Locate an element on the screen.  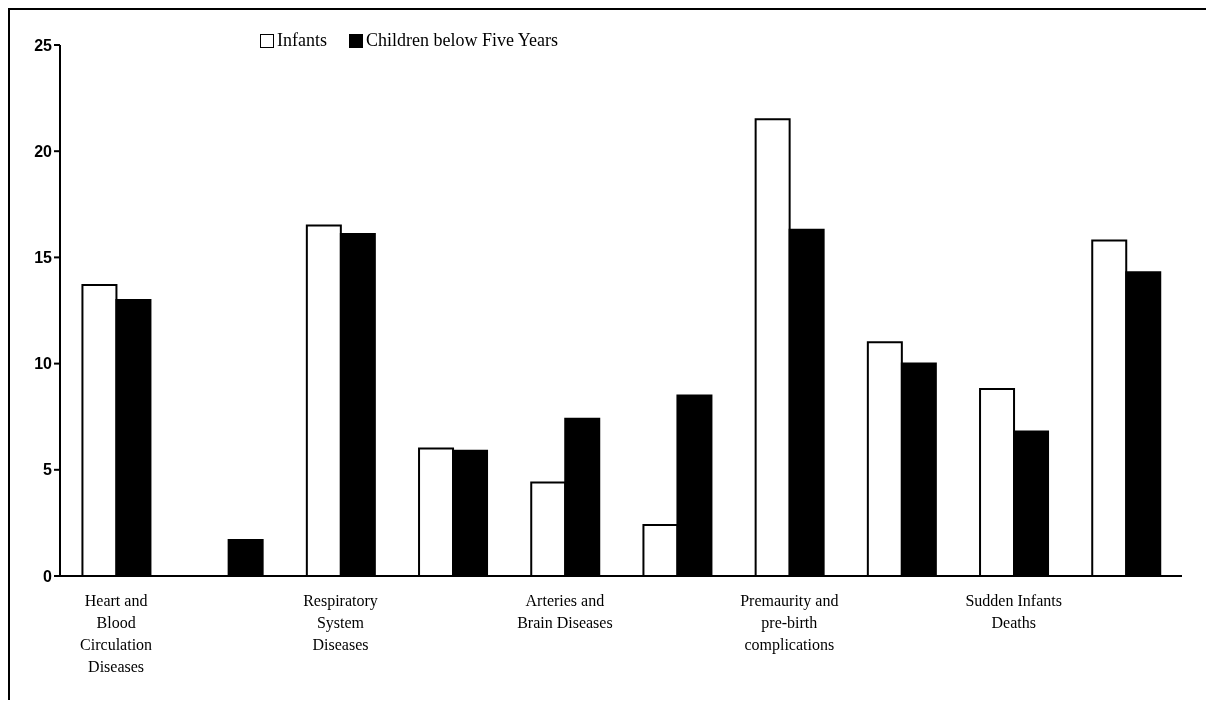
x-tick-label: Arteries and Brain Diseases is located at coordinates (565, 612).